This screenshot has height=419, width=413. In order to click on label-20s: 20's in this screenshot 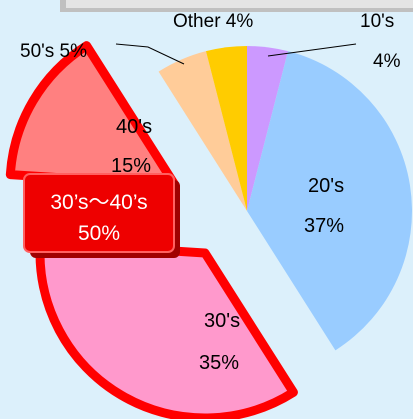, I will do `click(326, 186)`.